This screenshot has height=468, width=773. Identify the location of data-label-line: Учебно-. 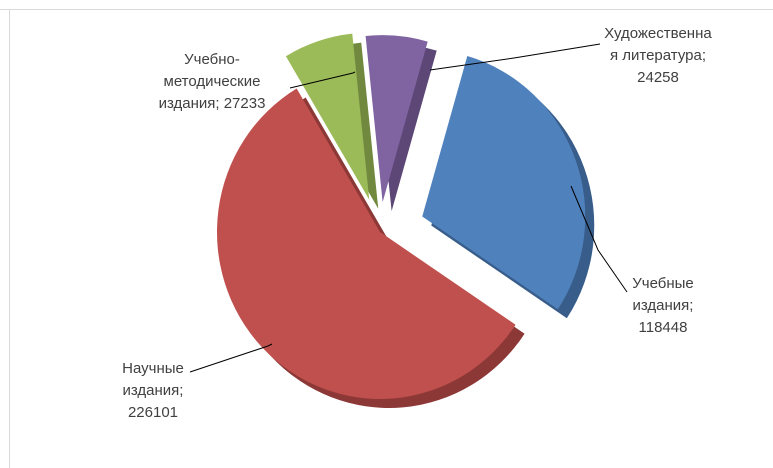
(212, 59).